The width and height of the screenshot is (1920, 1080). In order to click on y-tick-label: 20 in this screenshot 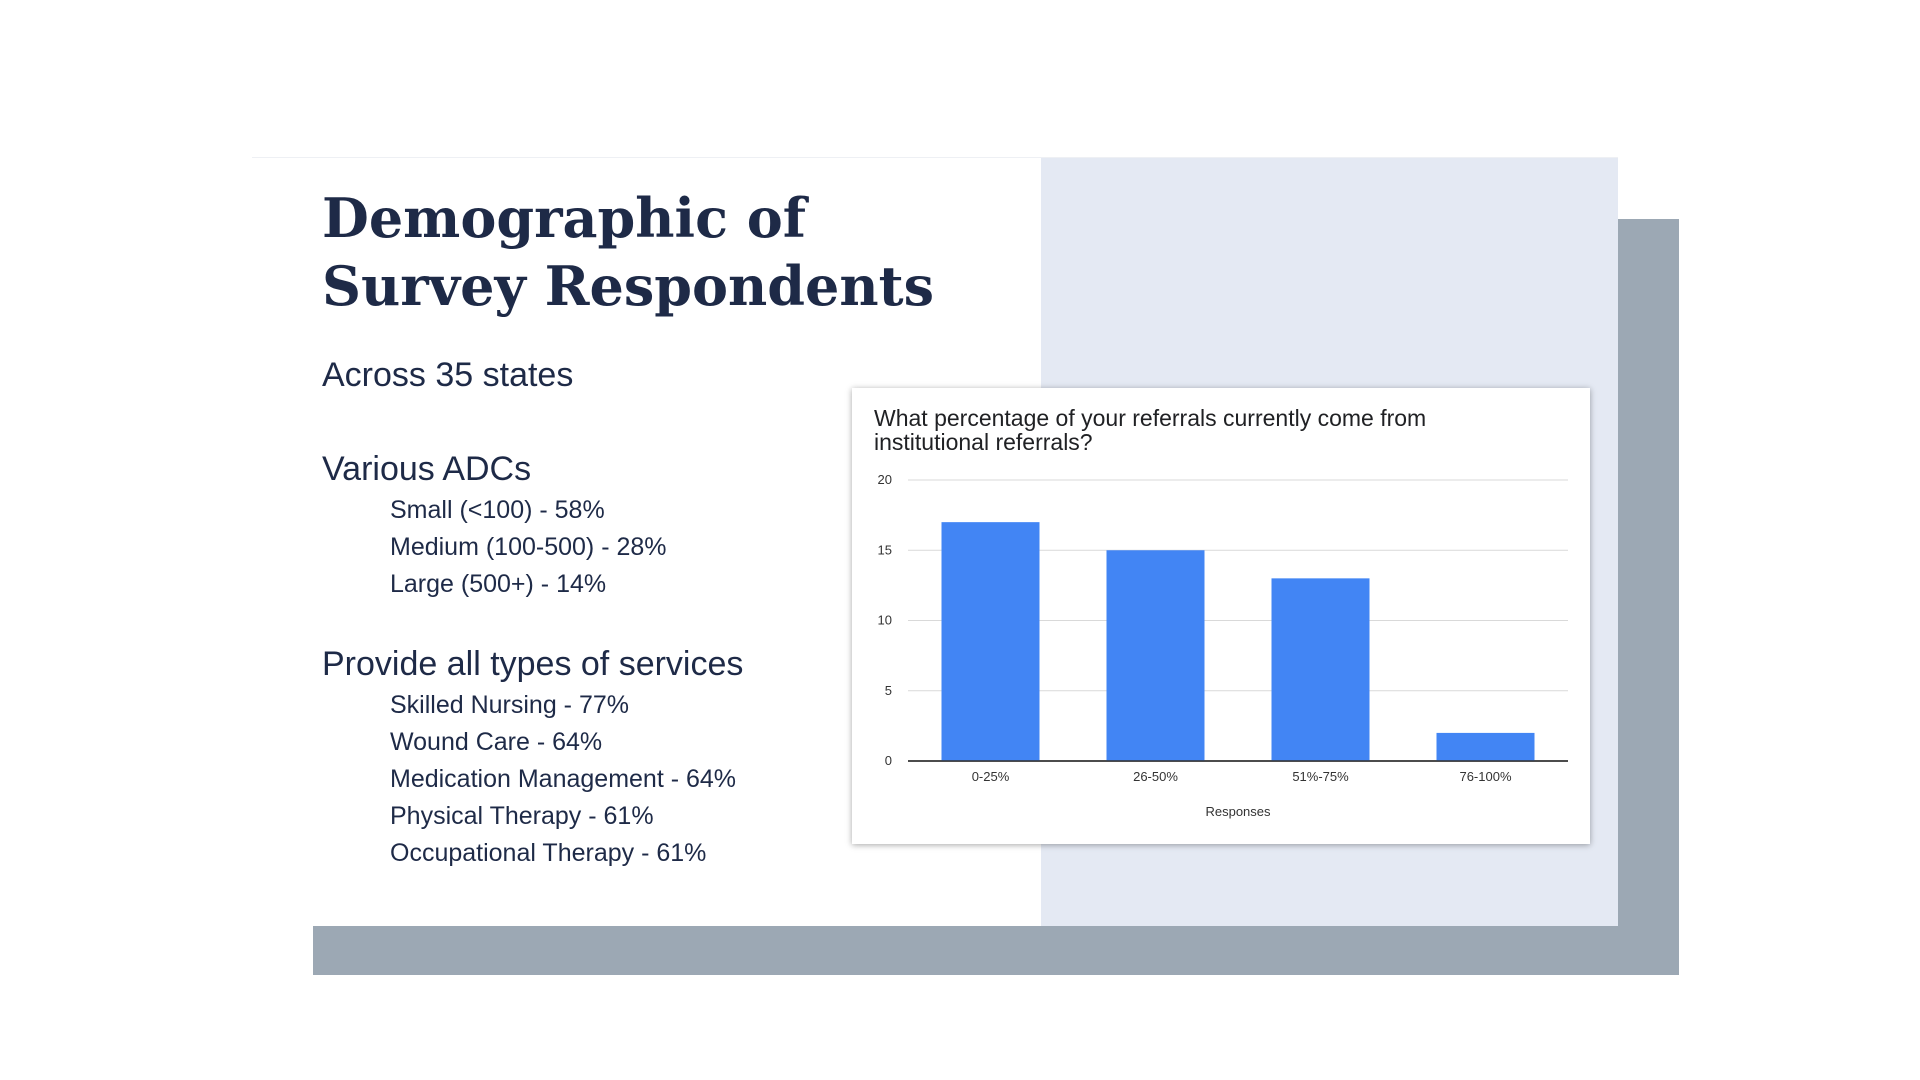, I will do `click(885, 479)`.